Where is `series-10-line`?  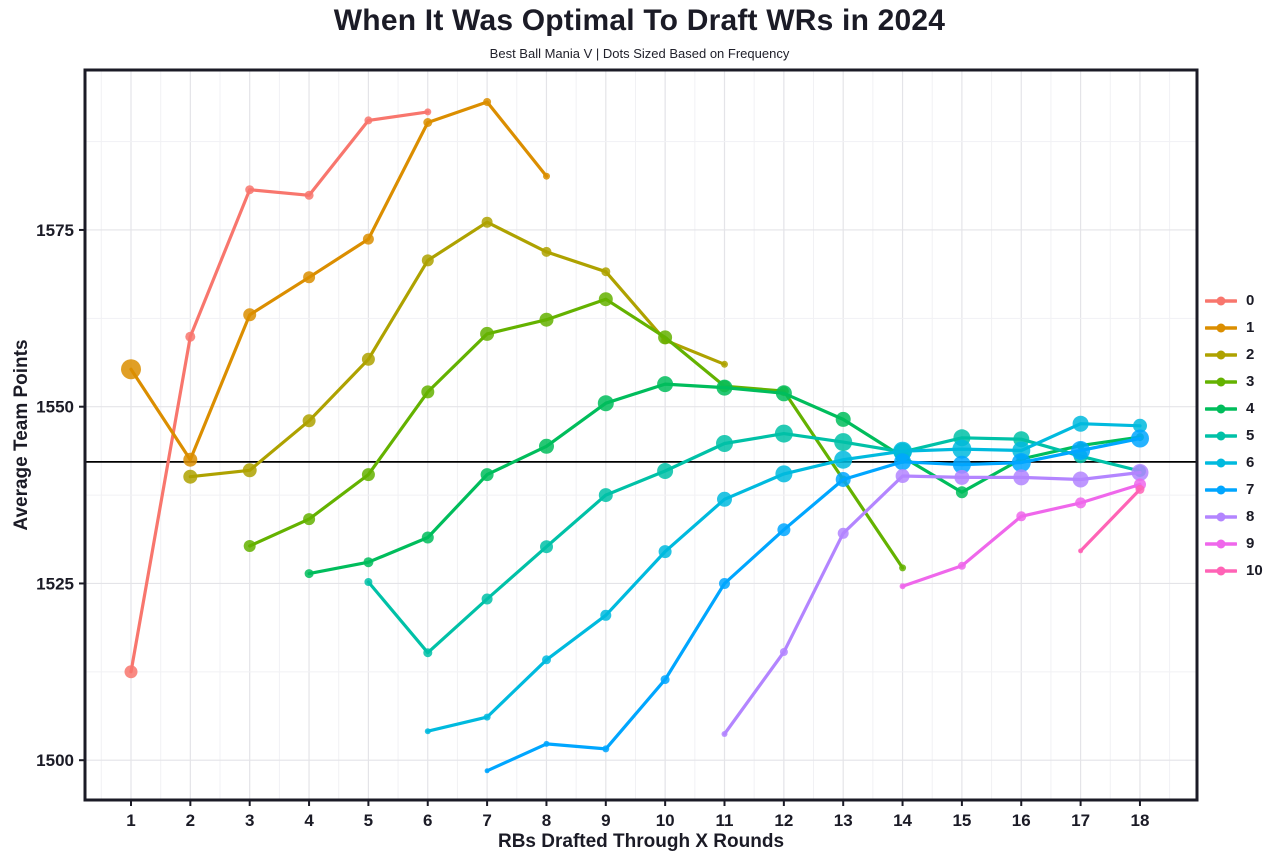
series-10-line is located at coordinates (1110, 520).